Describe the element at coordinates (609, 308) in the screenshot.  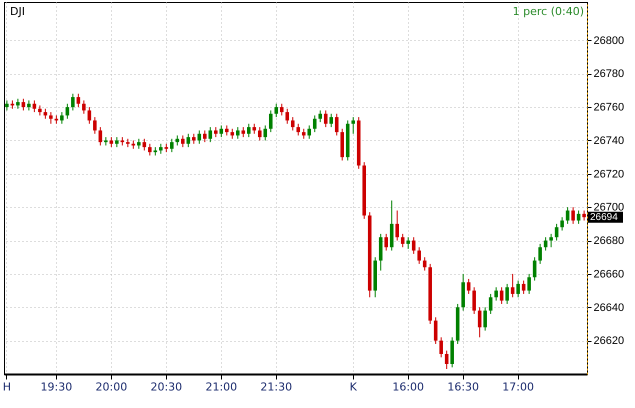
I see `y-tick-label: 26640` at that location.